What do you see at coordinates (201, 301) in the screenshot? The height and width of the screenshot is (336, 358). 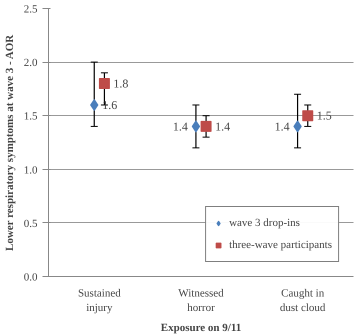 I see `x-tick-label: Witnessed horror` at bounding box center [201, 301].